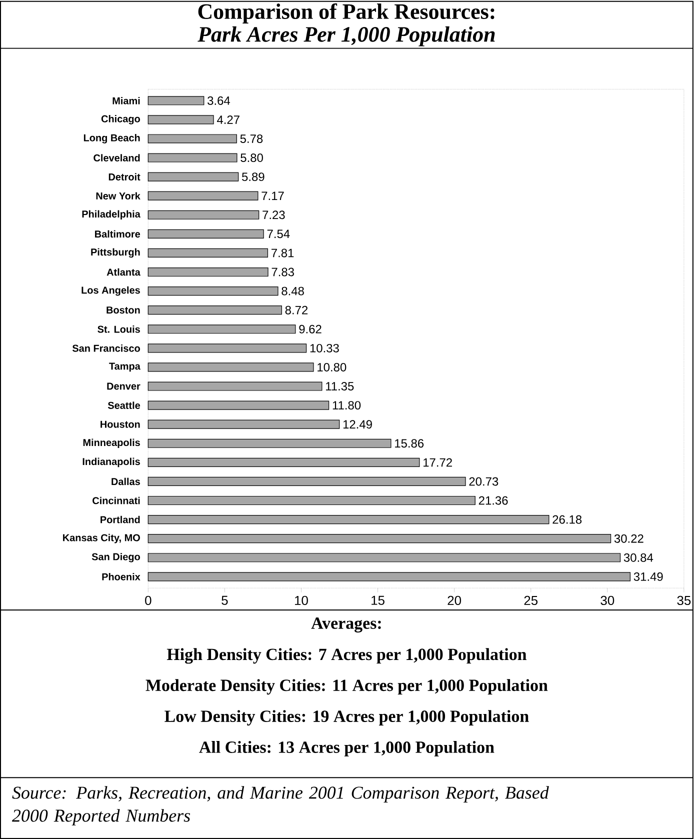 The height and width of the screenshot is (839, 694). What do you see at coordinates (638, 557) in the screenshot?
I see `data-label: 30.84` at bounding box center [638, 557].